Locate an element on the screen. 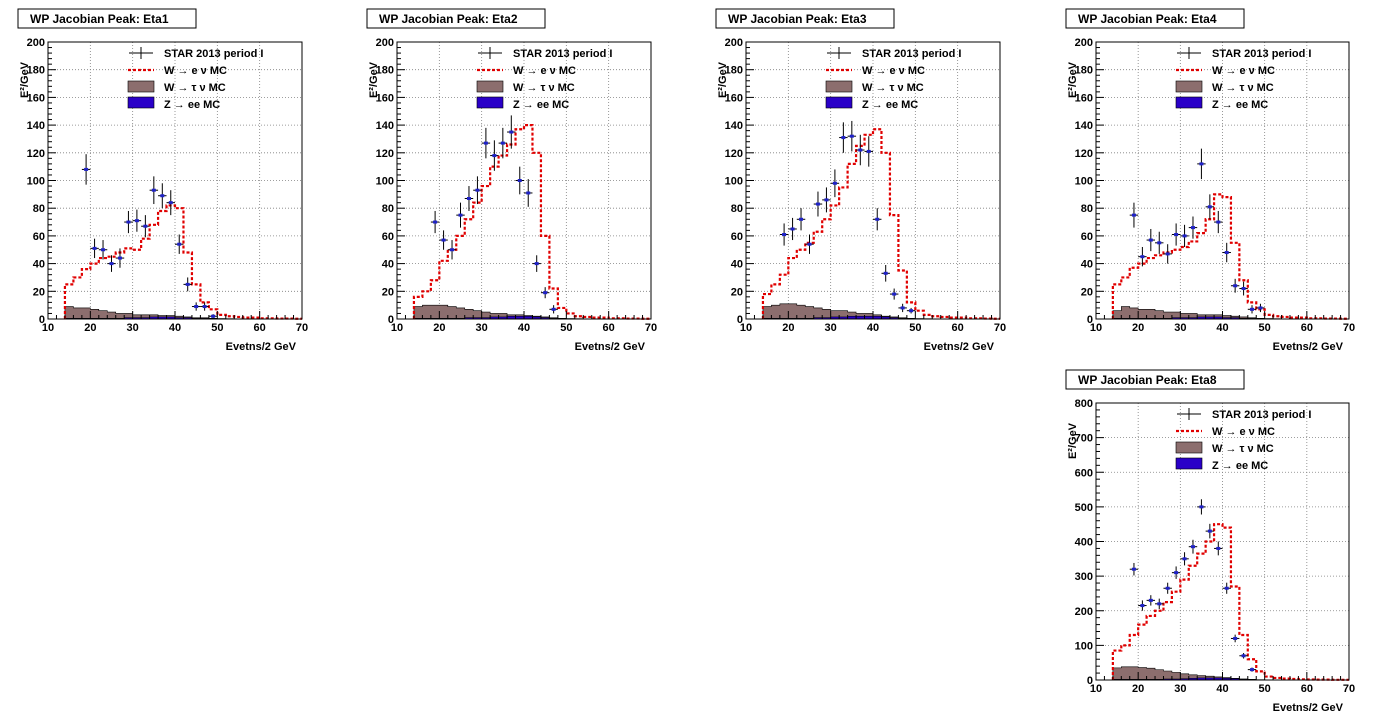  x-tick-label: 10 is located at coordinates (1096, 689).